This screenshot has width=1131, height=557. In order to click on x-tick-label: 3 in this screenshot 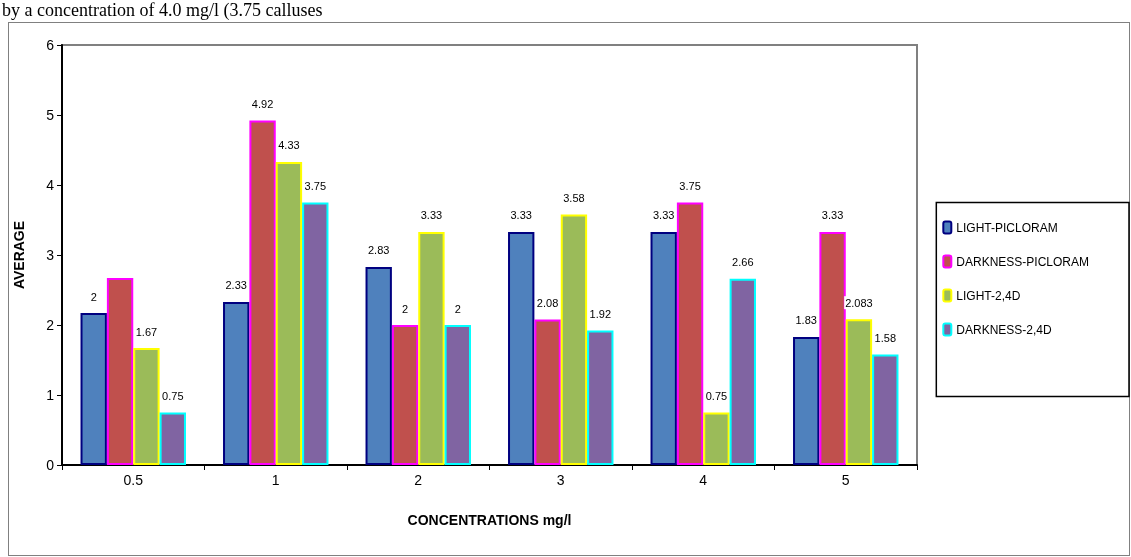, I will do `click(560, 480)`.